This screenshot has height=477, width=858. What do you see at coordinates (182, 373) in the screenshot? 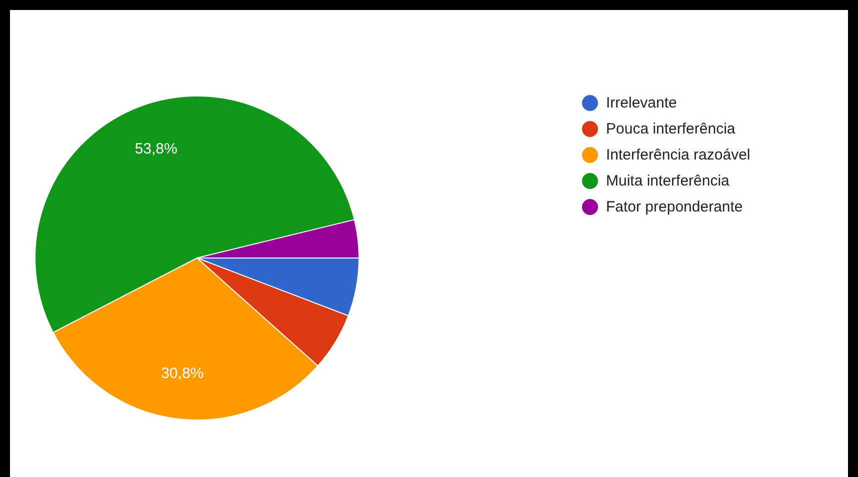
I see `data-label: 30,8%` at bounding box center [182, 373].